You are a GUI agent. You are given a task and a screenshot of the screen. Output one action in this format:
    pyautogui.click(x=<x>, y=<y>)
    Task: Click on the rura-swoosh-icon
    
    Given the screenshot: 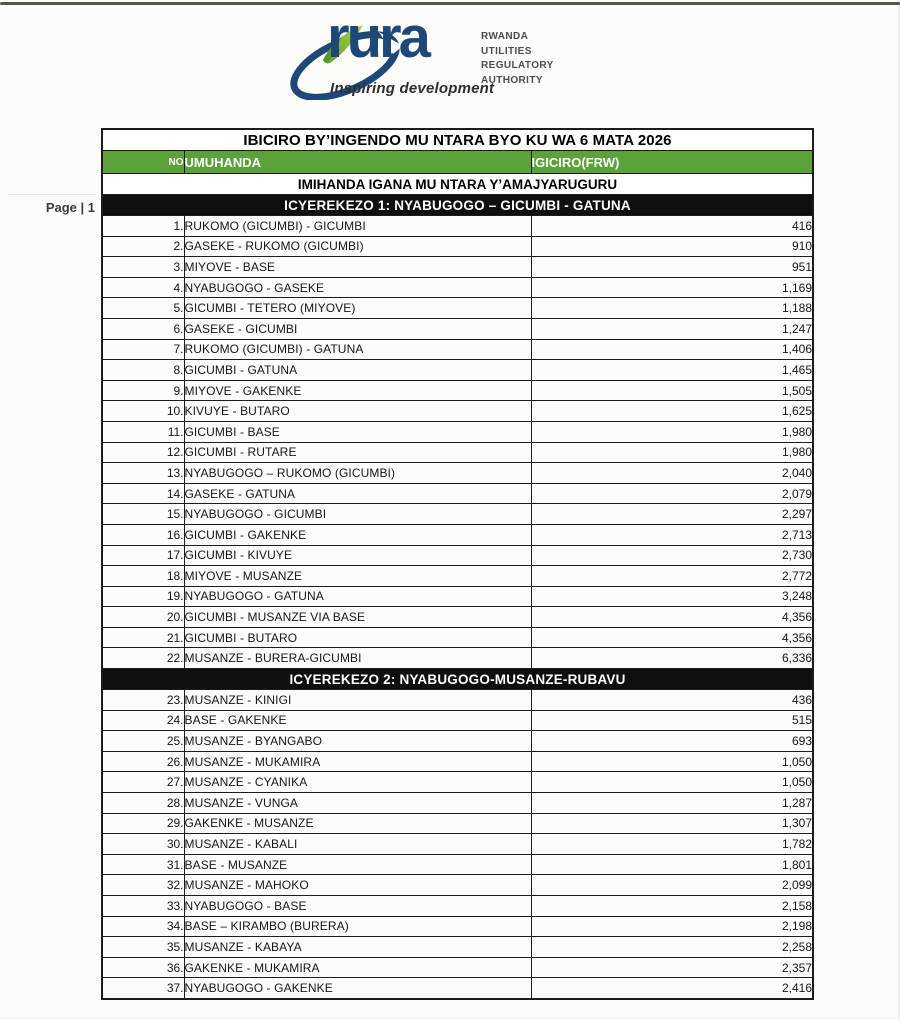 What is the action you would take?
    pyautogui.click(x=346, y=62)
    